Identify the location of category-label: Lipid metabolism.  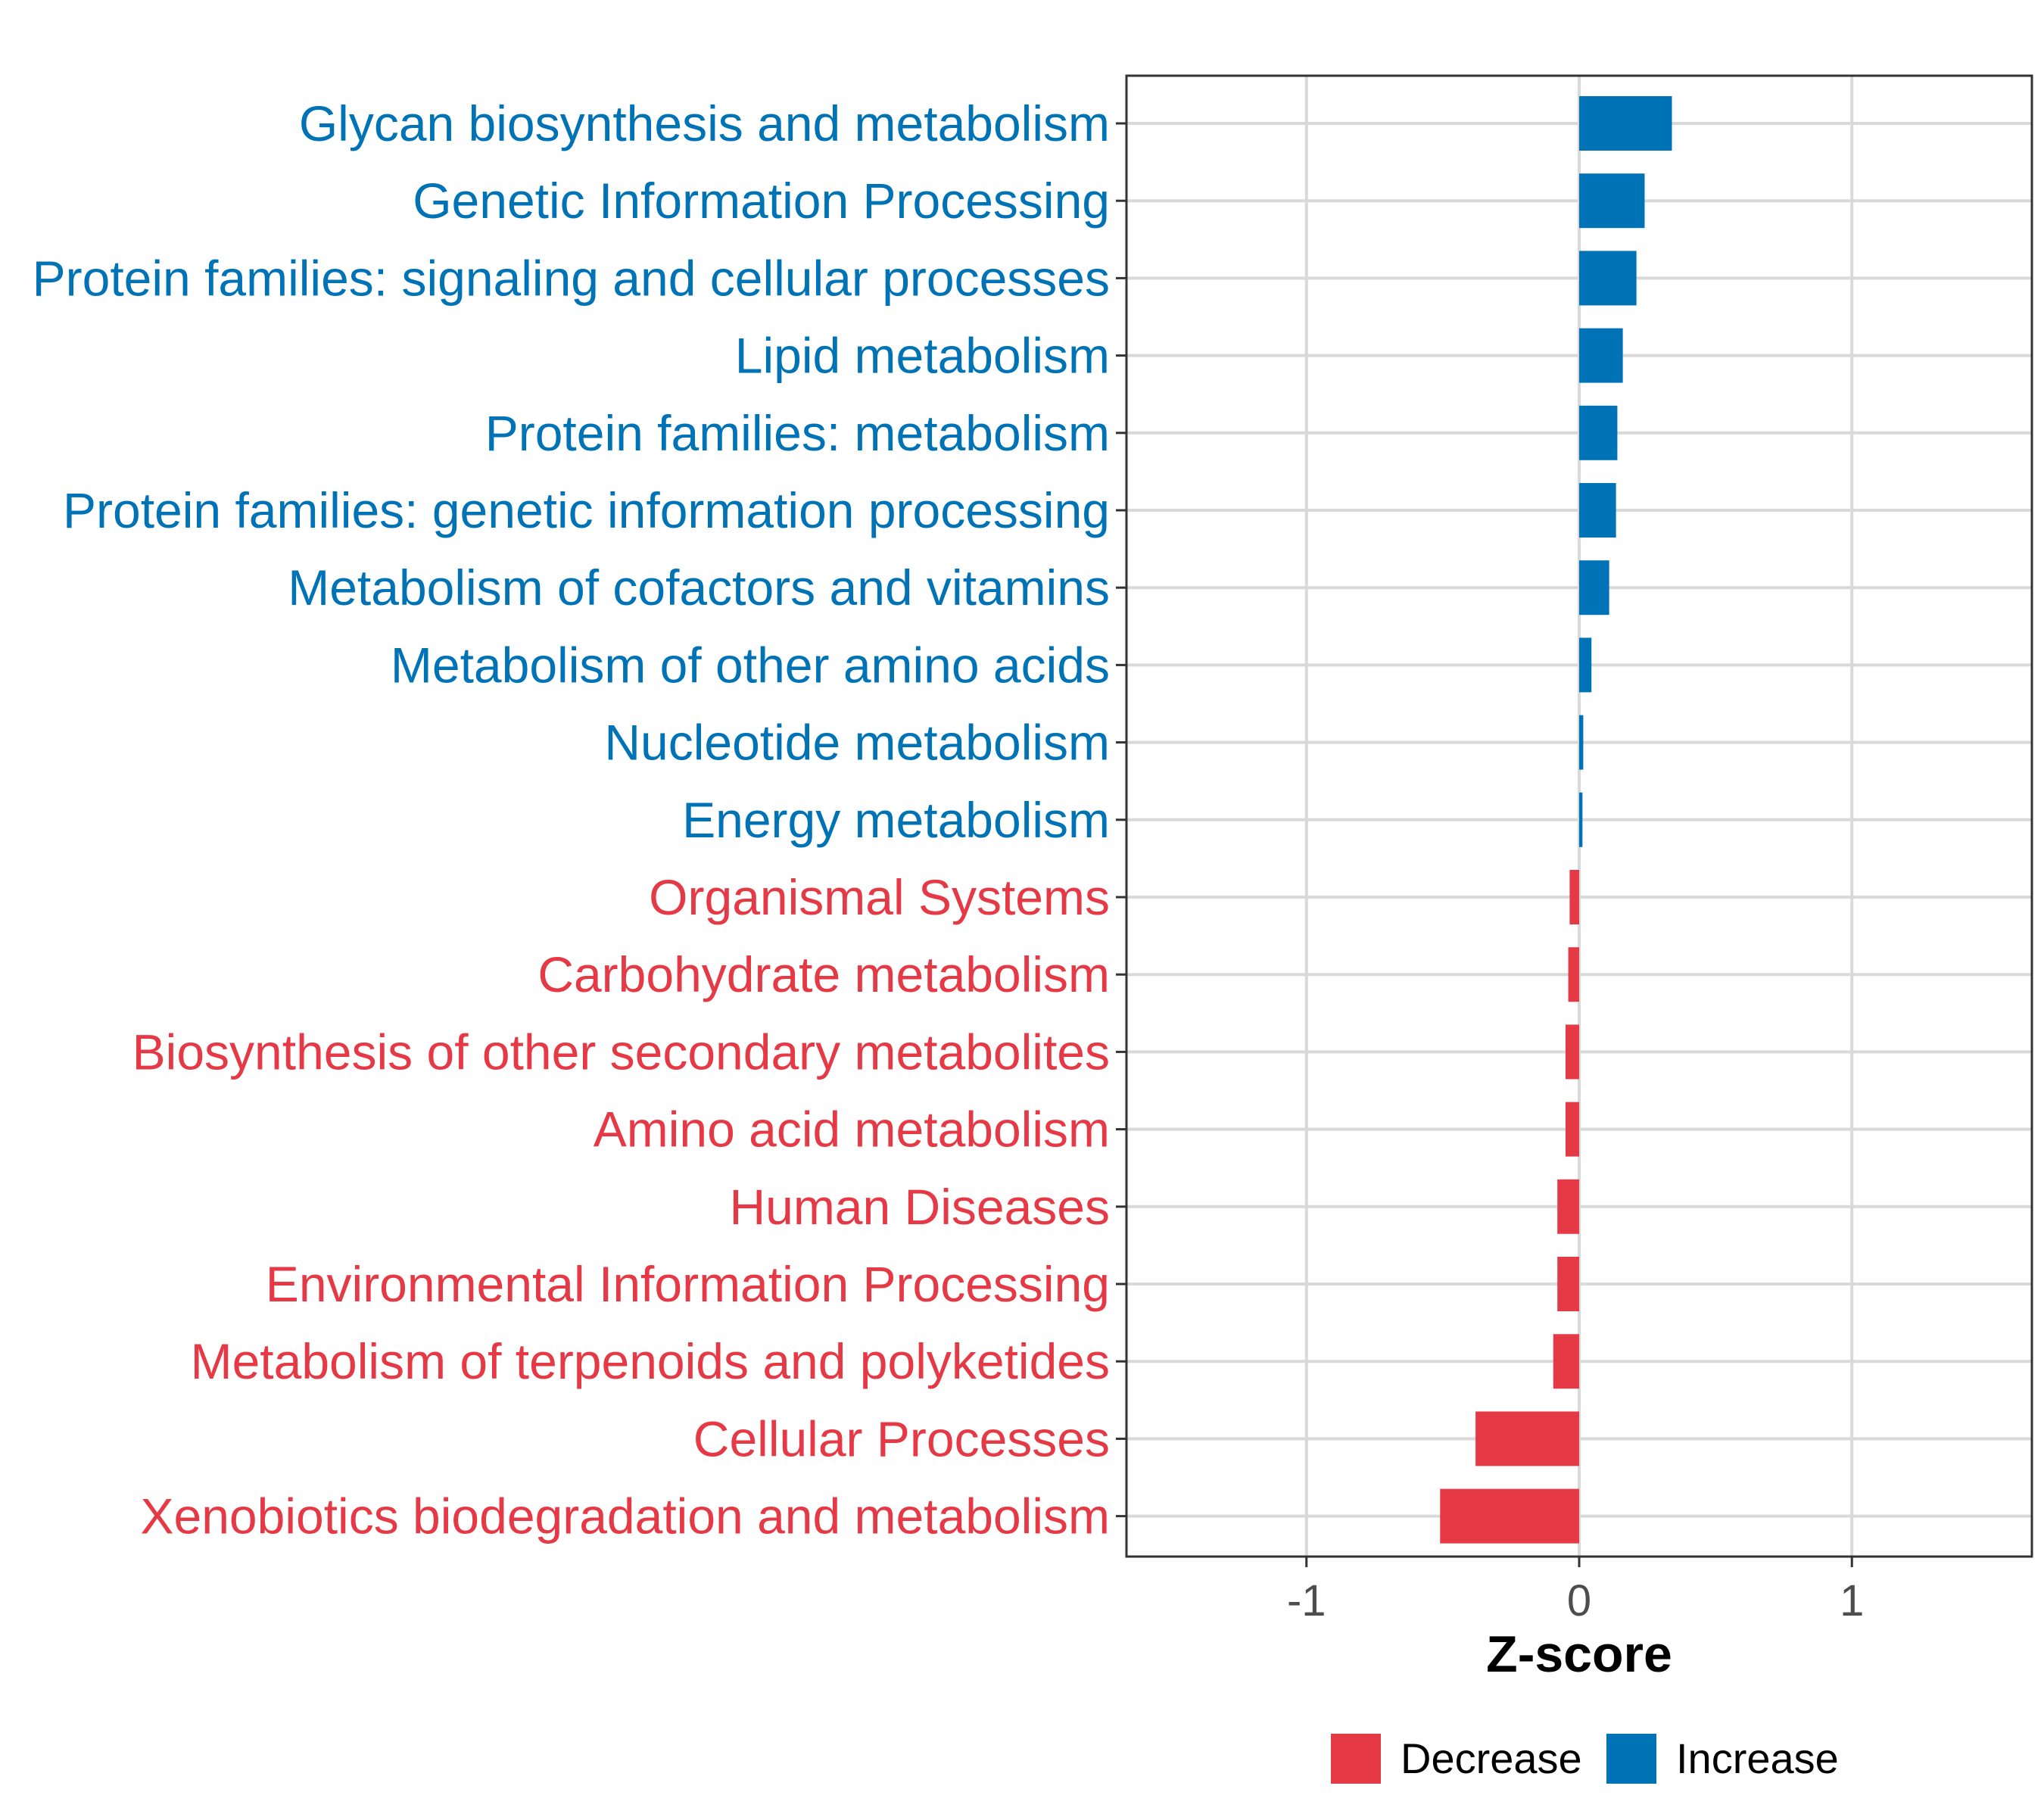
(922, 356).